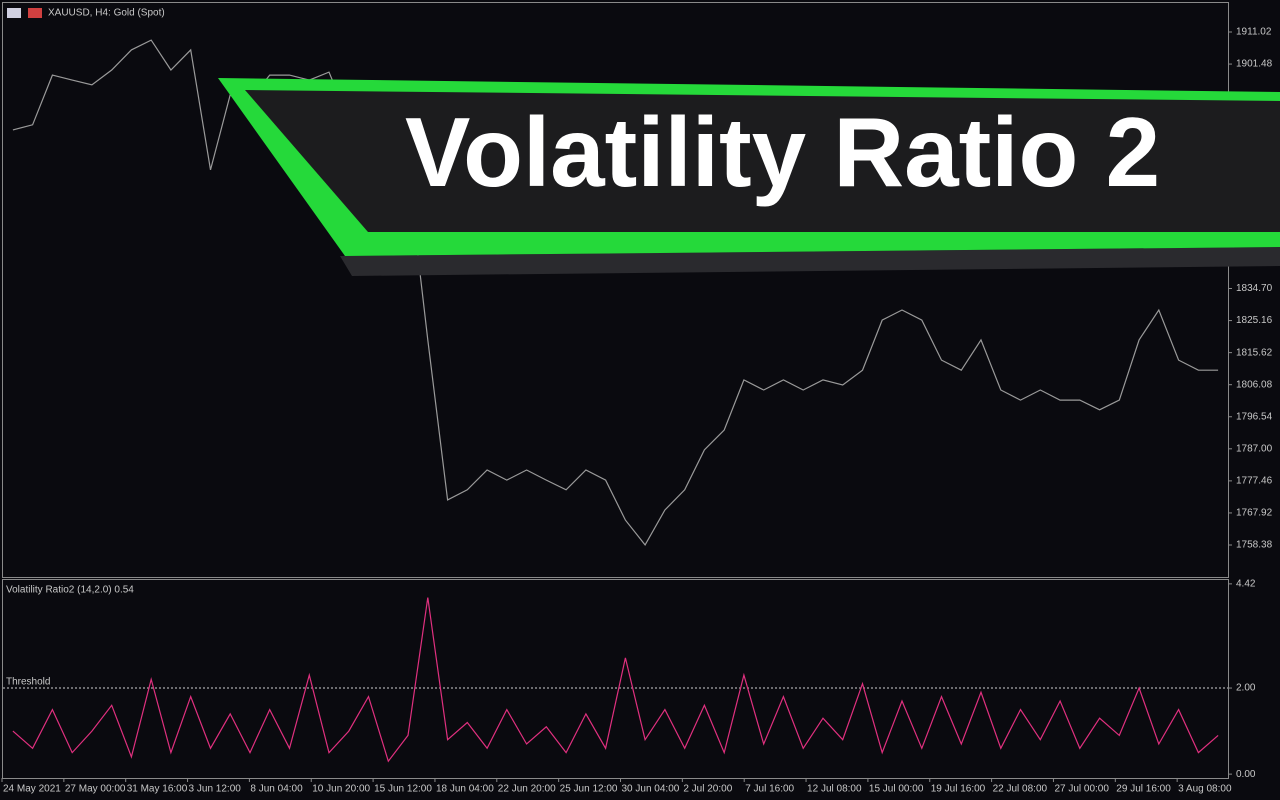 The image size is (1280, 800). What do you see at coordinates (106, 13) in the screenshot?
I see `panel-title: XAUUSD, H4: Gold (Spot)` at bounding box center [106, 13].